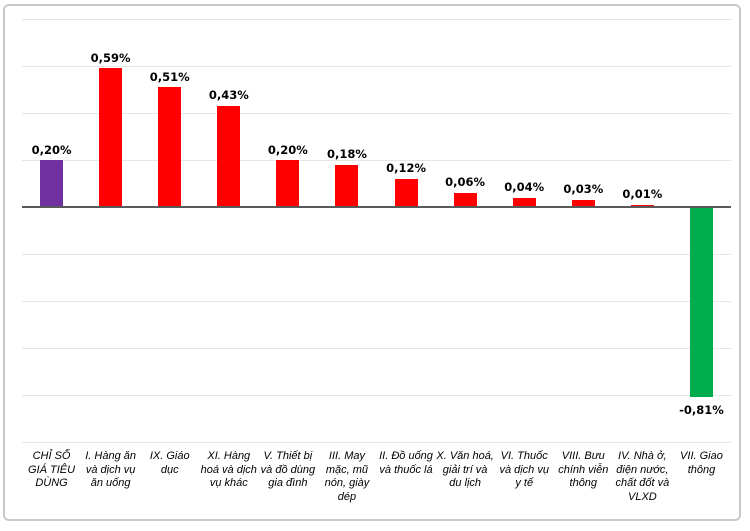  What do you see at coordinates (701, 463) in the screenshot?
I see `category-label-12: VII. Giao thông` at bounding box center [701, 463].